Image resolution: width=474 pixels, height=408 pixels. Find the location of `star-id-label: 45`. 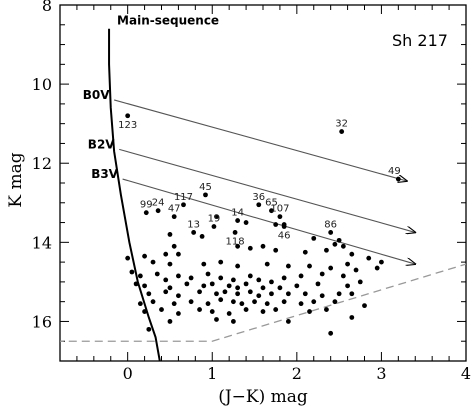

star-id-label: 45 is located at coordinates (205, 187).